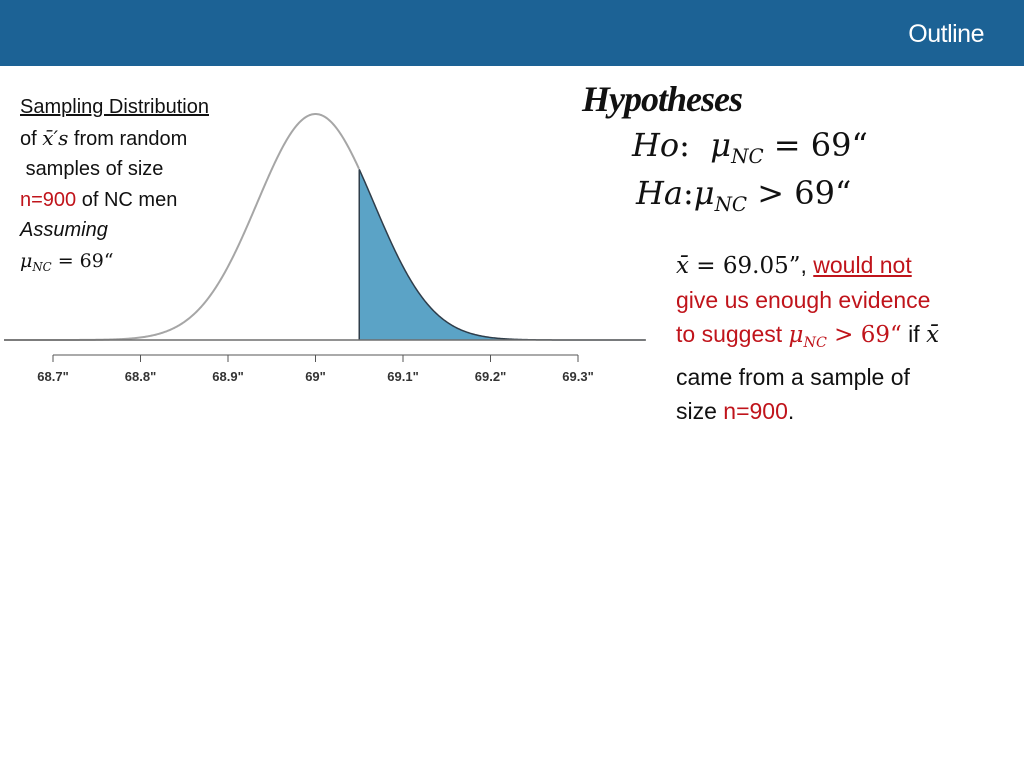  I want to click on caption-mu-sub: NC, so click(42, 266).